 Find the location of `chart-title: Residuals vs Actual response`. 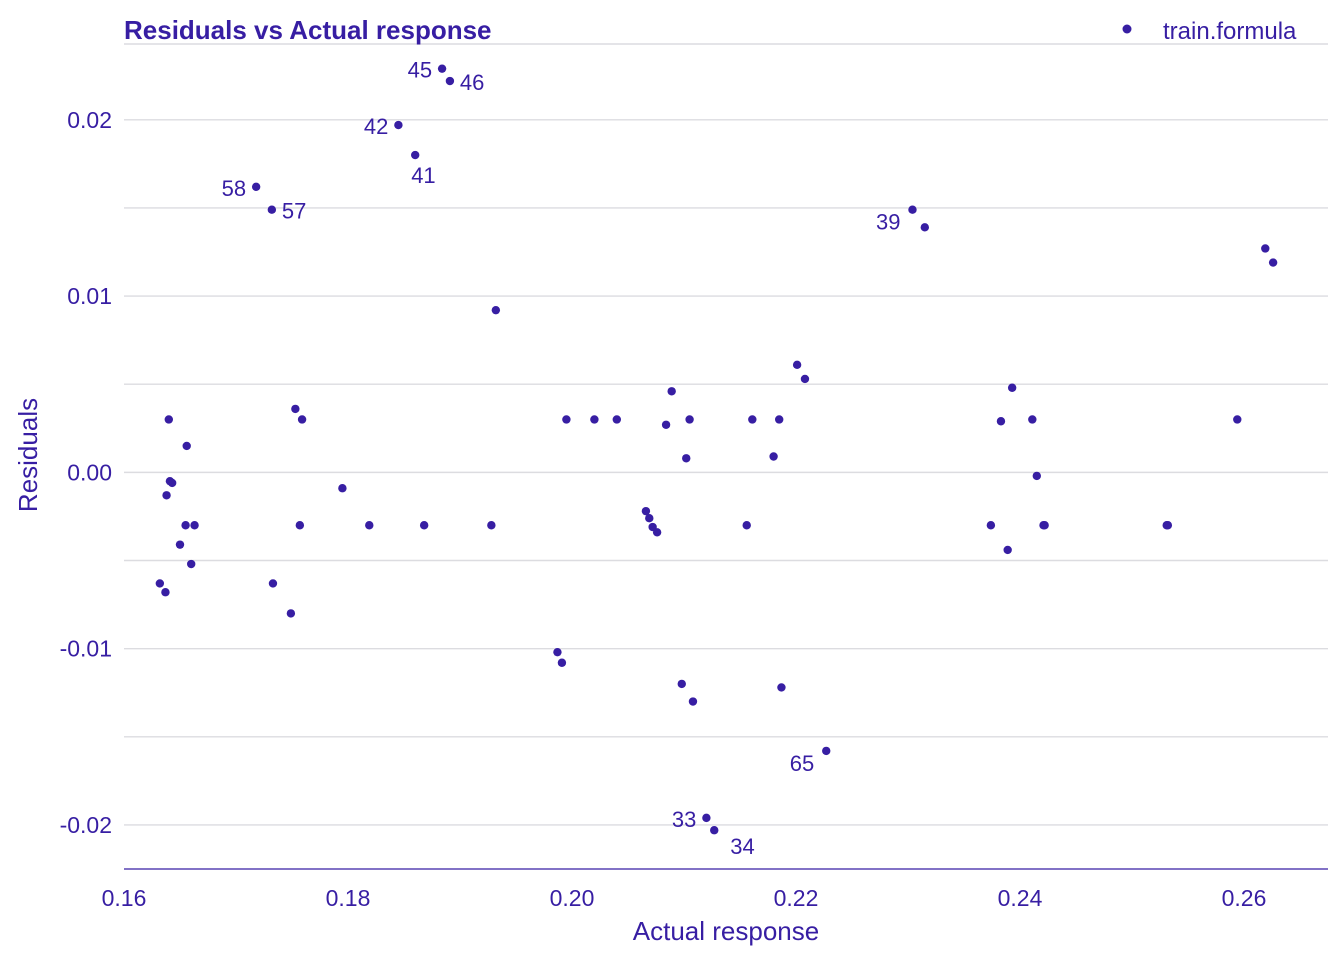

chart-title: Residuals vs Actual response is located at coordinates (308, 30).